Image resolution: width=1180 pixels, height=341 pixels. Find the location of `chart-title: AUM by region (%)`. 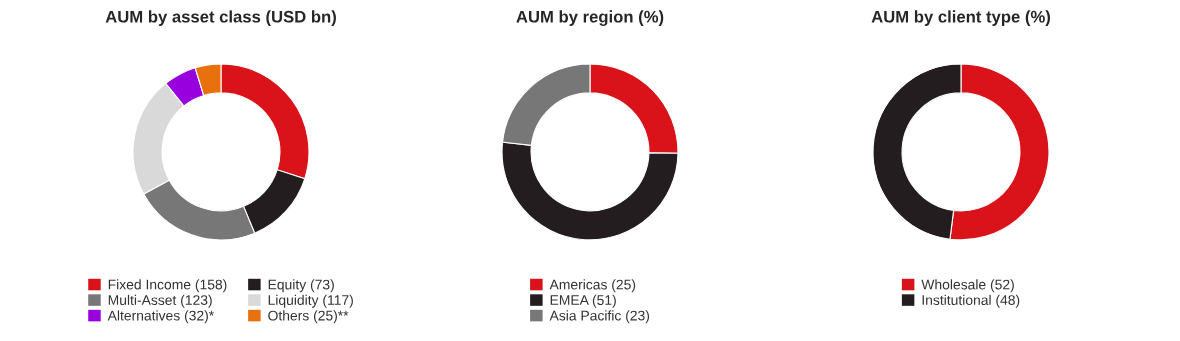

chart-title: AUM by region (%) is located at coordinates (590, 18).